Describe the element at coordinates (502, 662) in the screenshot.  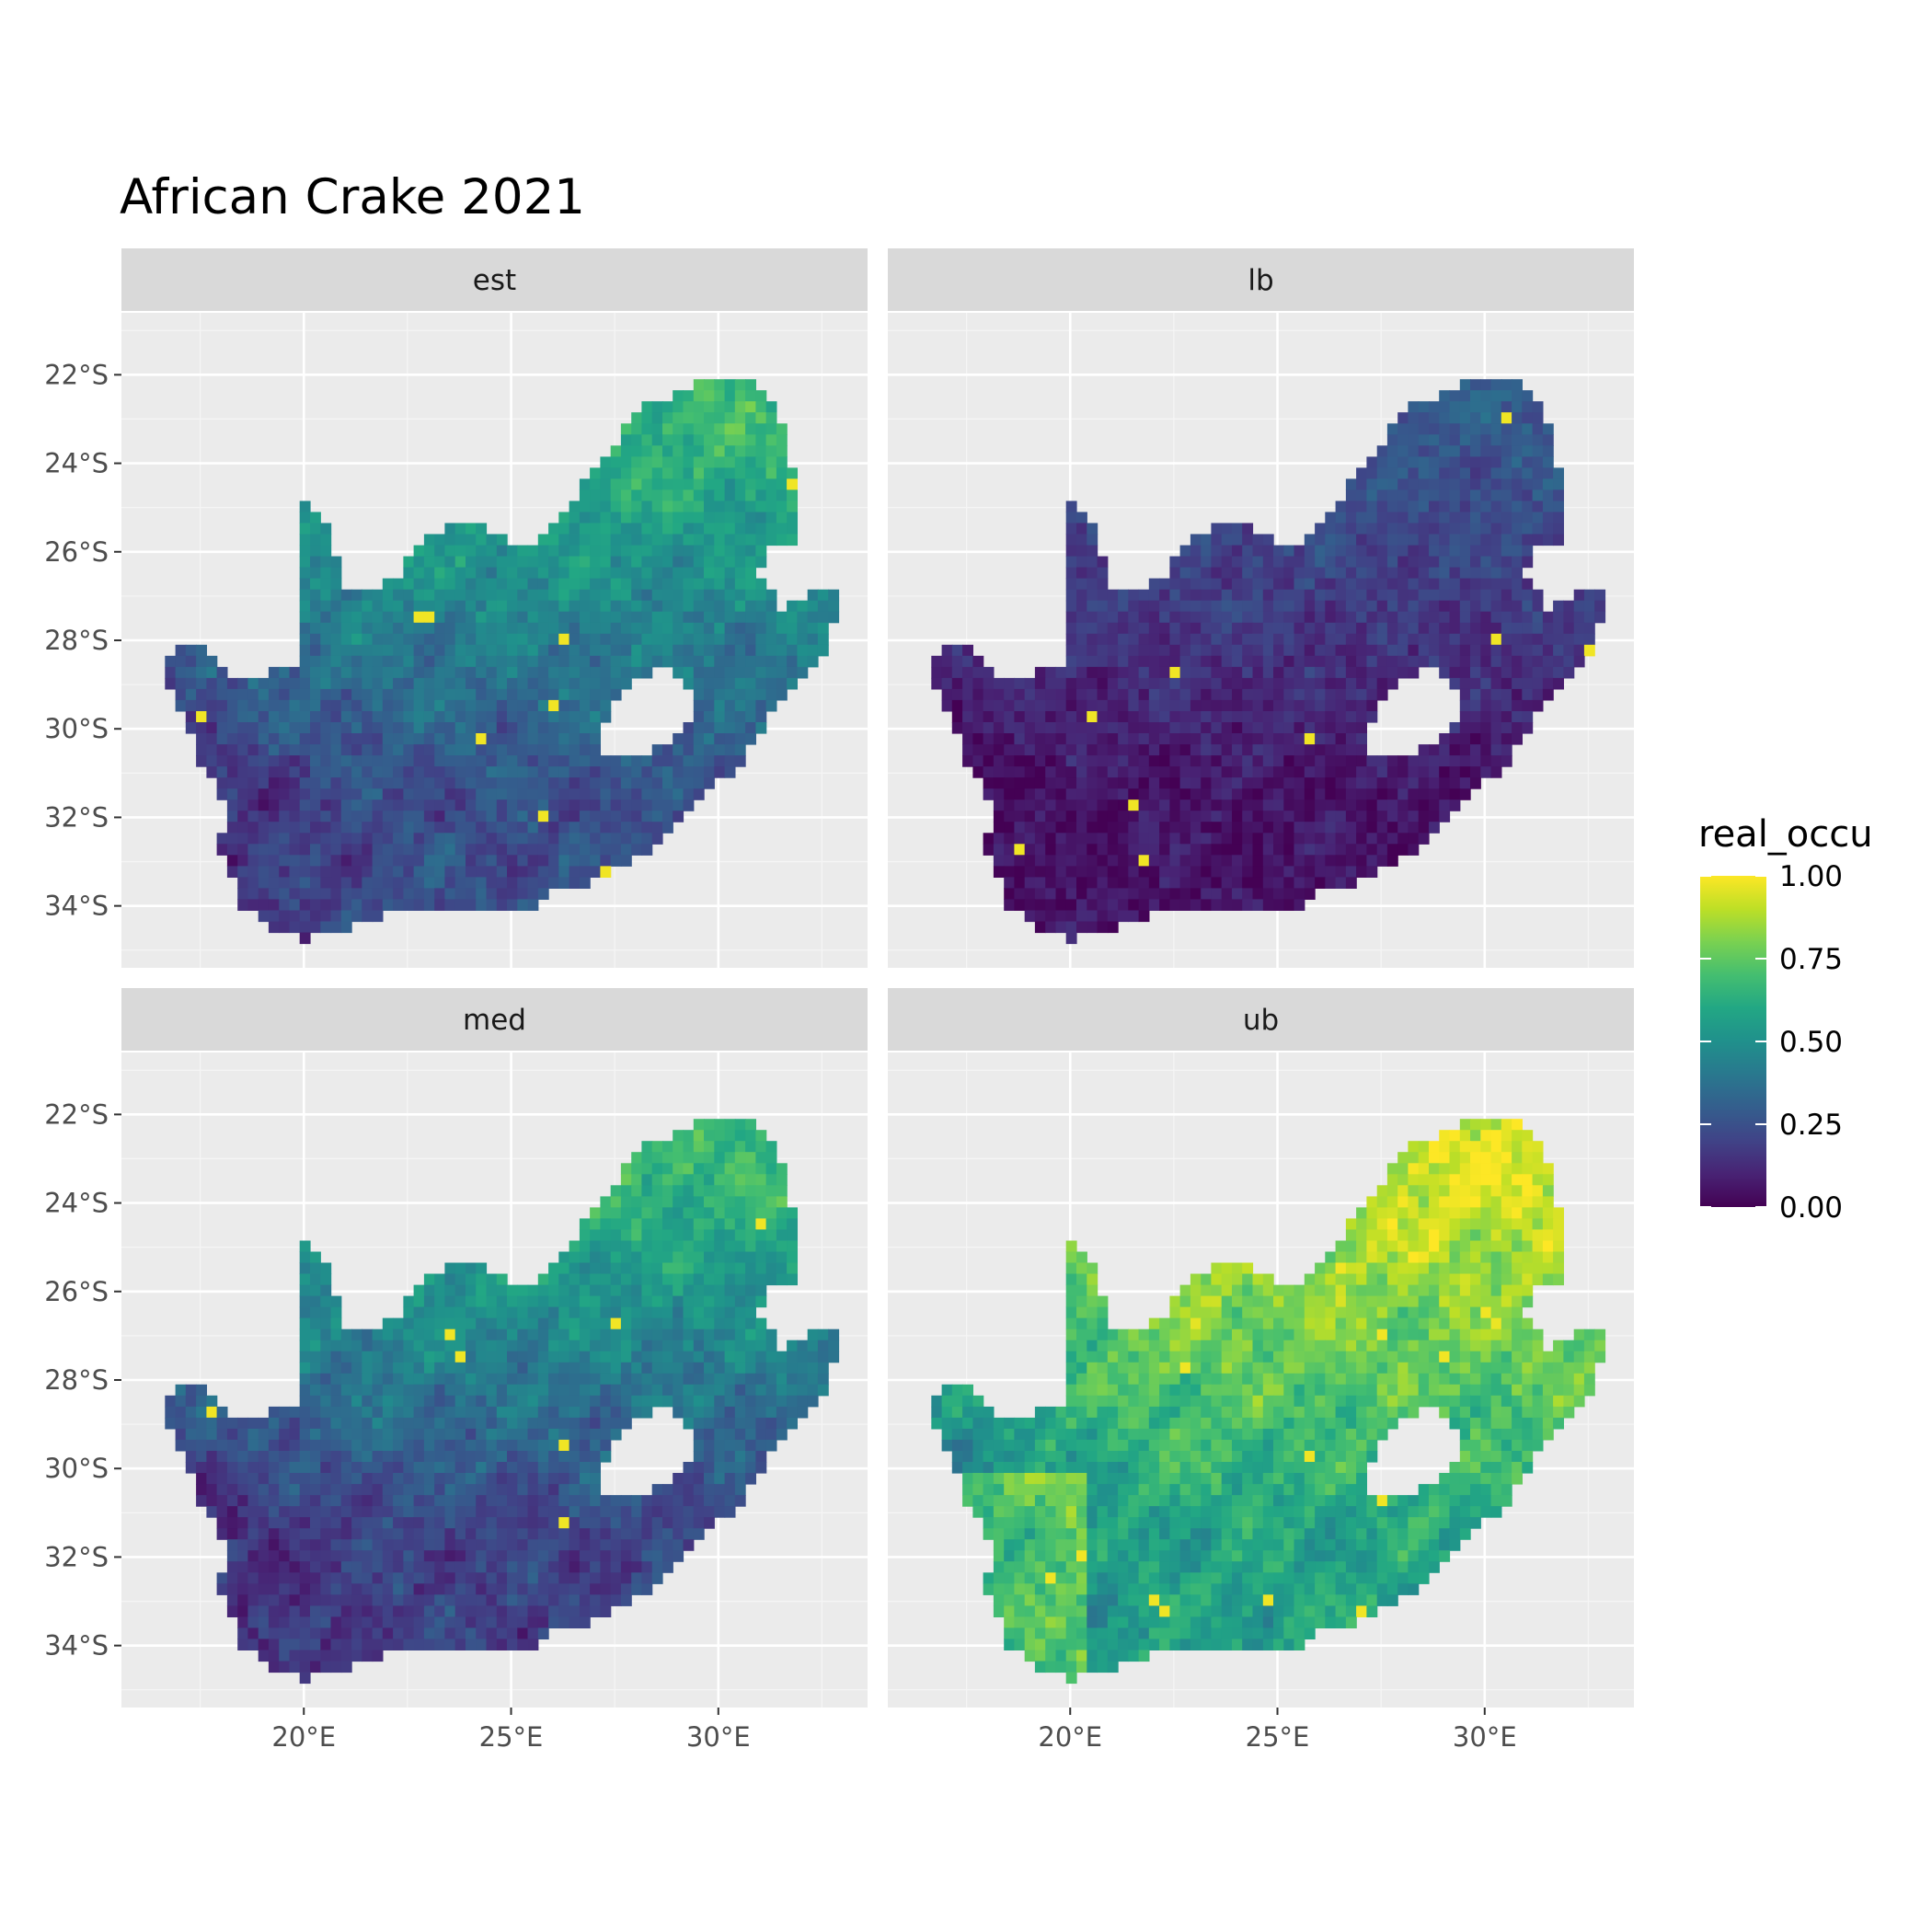
I see `occupancy-raster` at that location.